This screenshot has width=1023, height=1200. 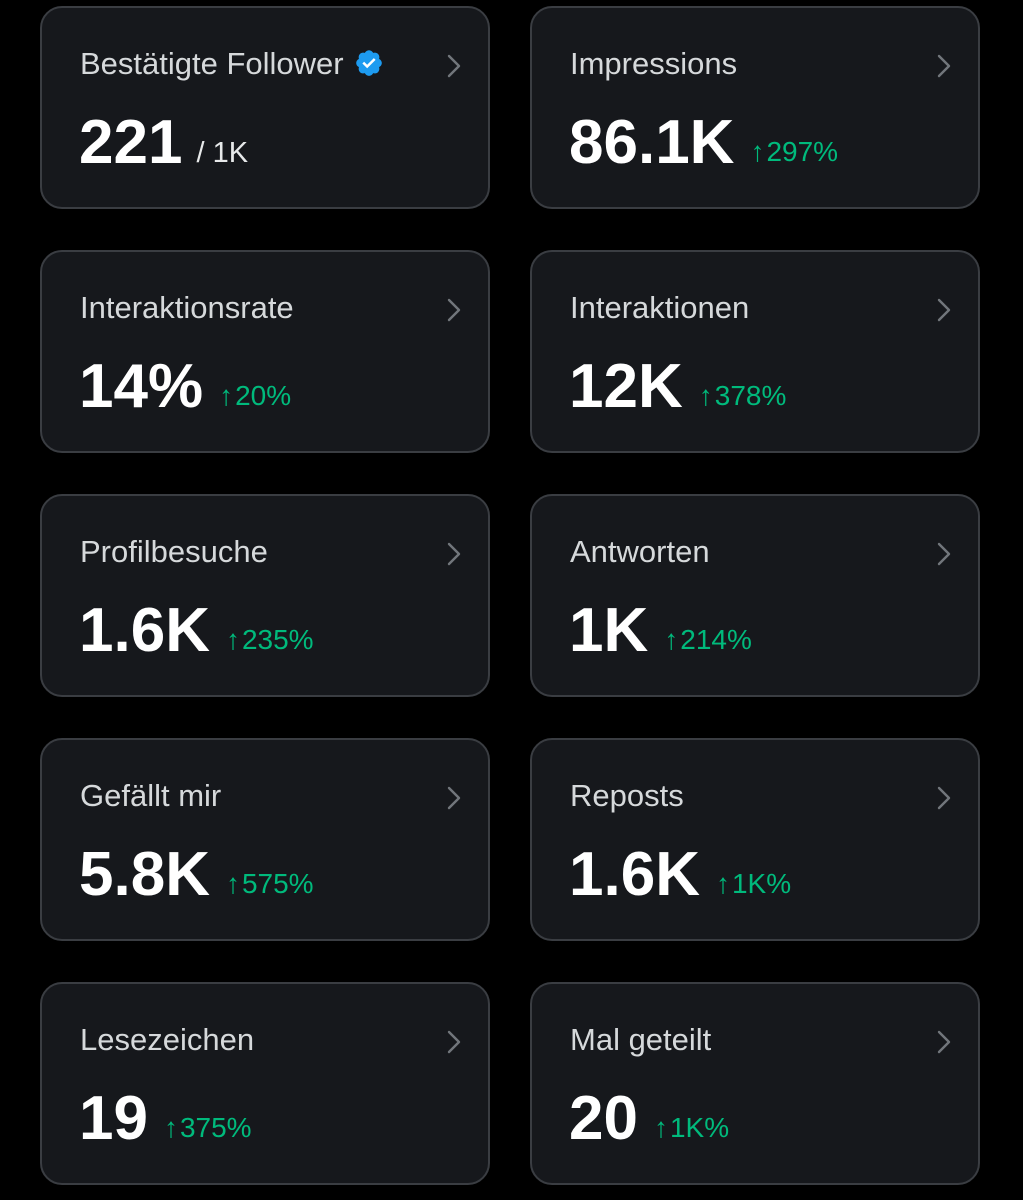 What do you see at coordinates (755, 1083) in the screenshot?
I see `stat-card-shares: Mal geteilt 20 ↑1K%` at bounding box center [755, 1083].